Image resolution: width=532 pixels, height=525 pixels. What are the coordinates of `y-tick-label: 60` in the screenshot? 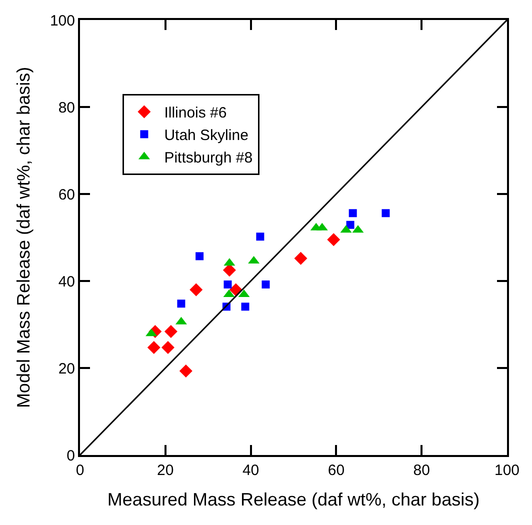 It's located at (66, 195).